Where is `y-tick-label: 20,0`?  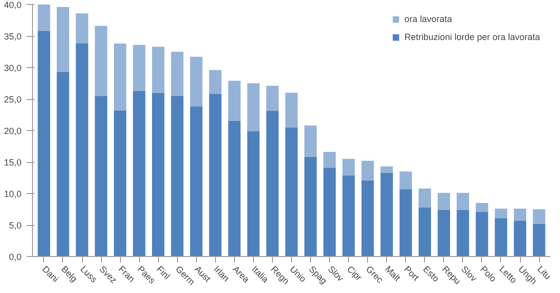 y-tick-label: 20,0 is located at coordinates (13, 131).